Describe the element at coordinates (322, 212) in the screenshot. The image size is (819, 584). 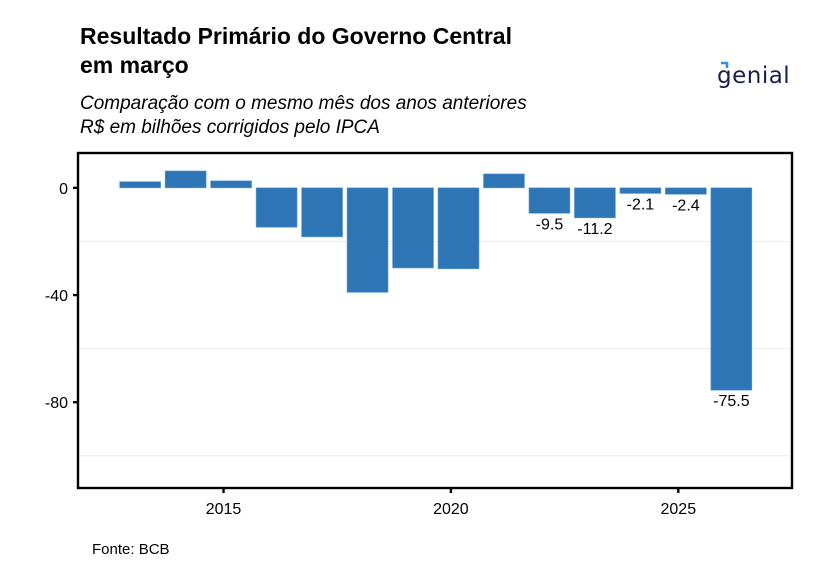
I see `bar-2017` at that location.